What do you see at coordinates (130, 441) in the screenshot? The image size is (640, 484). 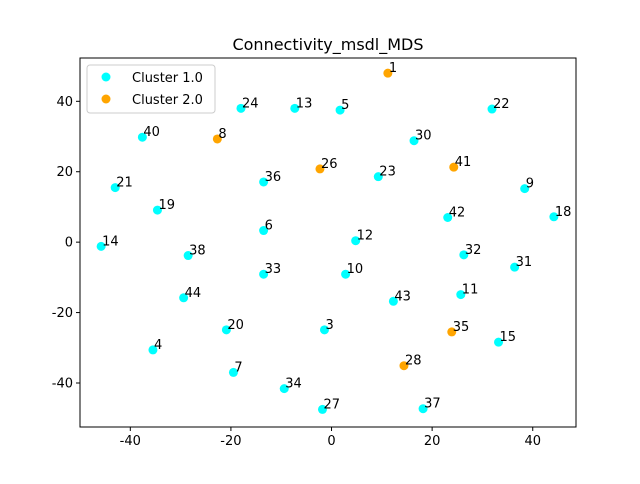 I see `x-tick-label: -40` at bounding box center [130, 441].